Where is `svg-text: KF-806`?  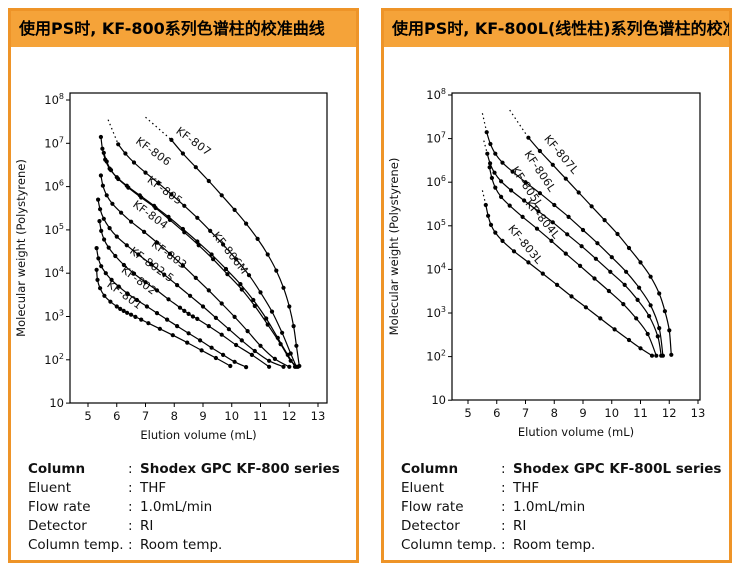 svg-text: KF-806 is located at coordinates (153, 152).